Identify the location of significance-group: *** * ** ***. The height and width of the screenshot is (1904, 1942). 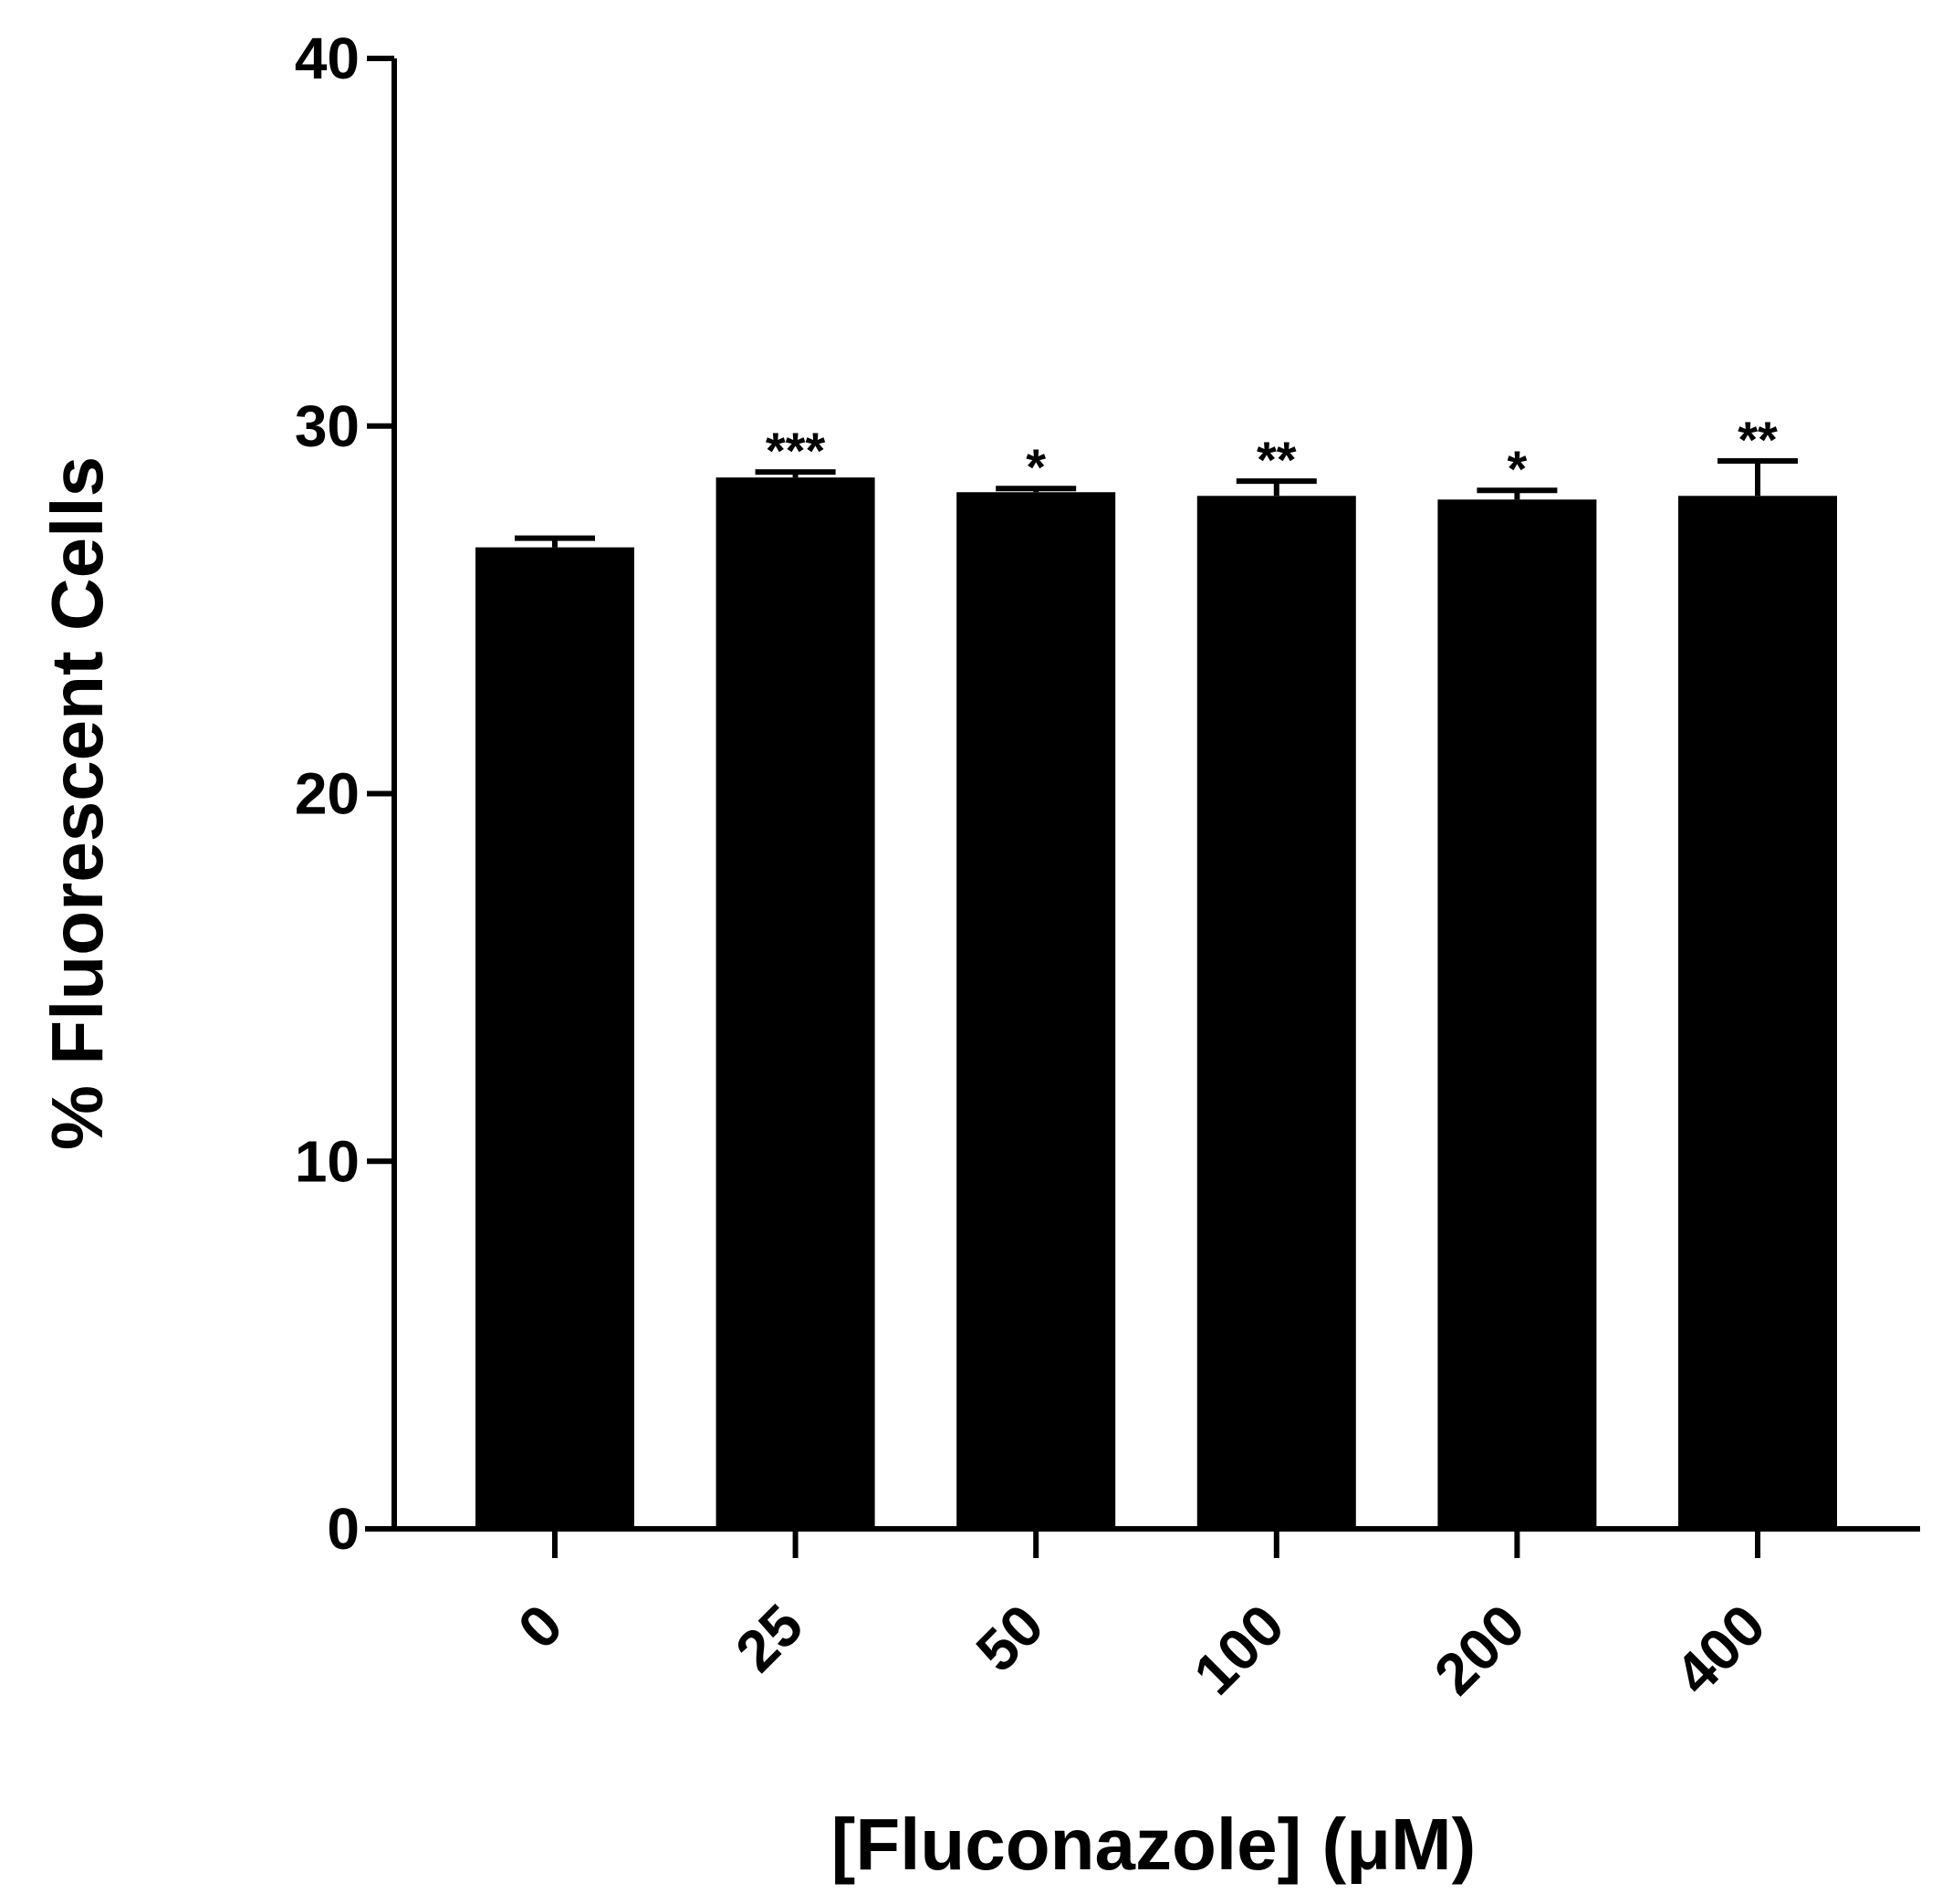
(1272, 454).